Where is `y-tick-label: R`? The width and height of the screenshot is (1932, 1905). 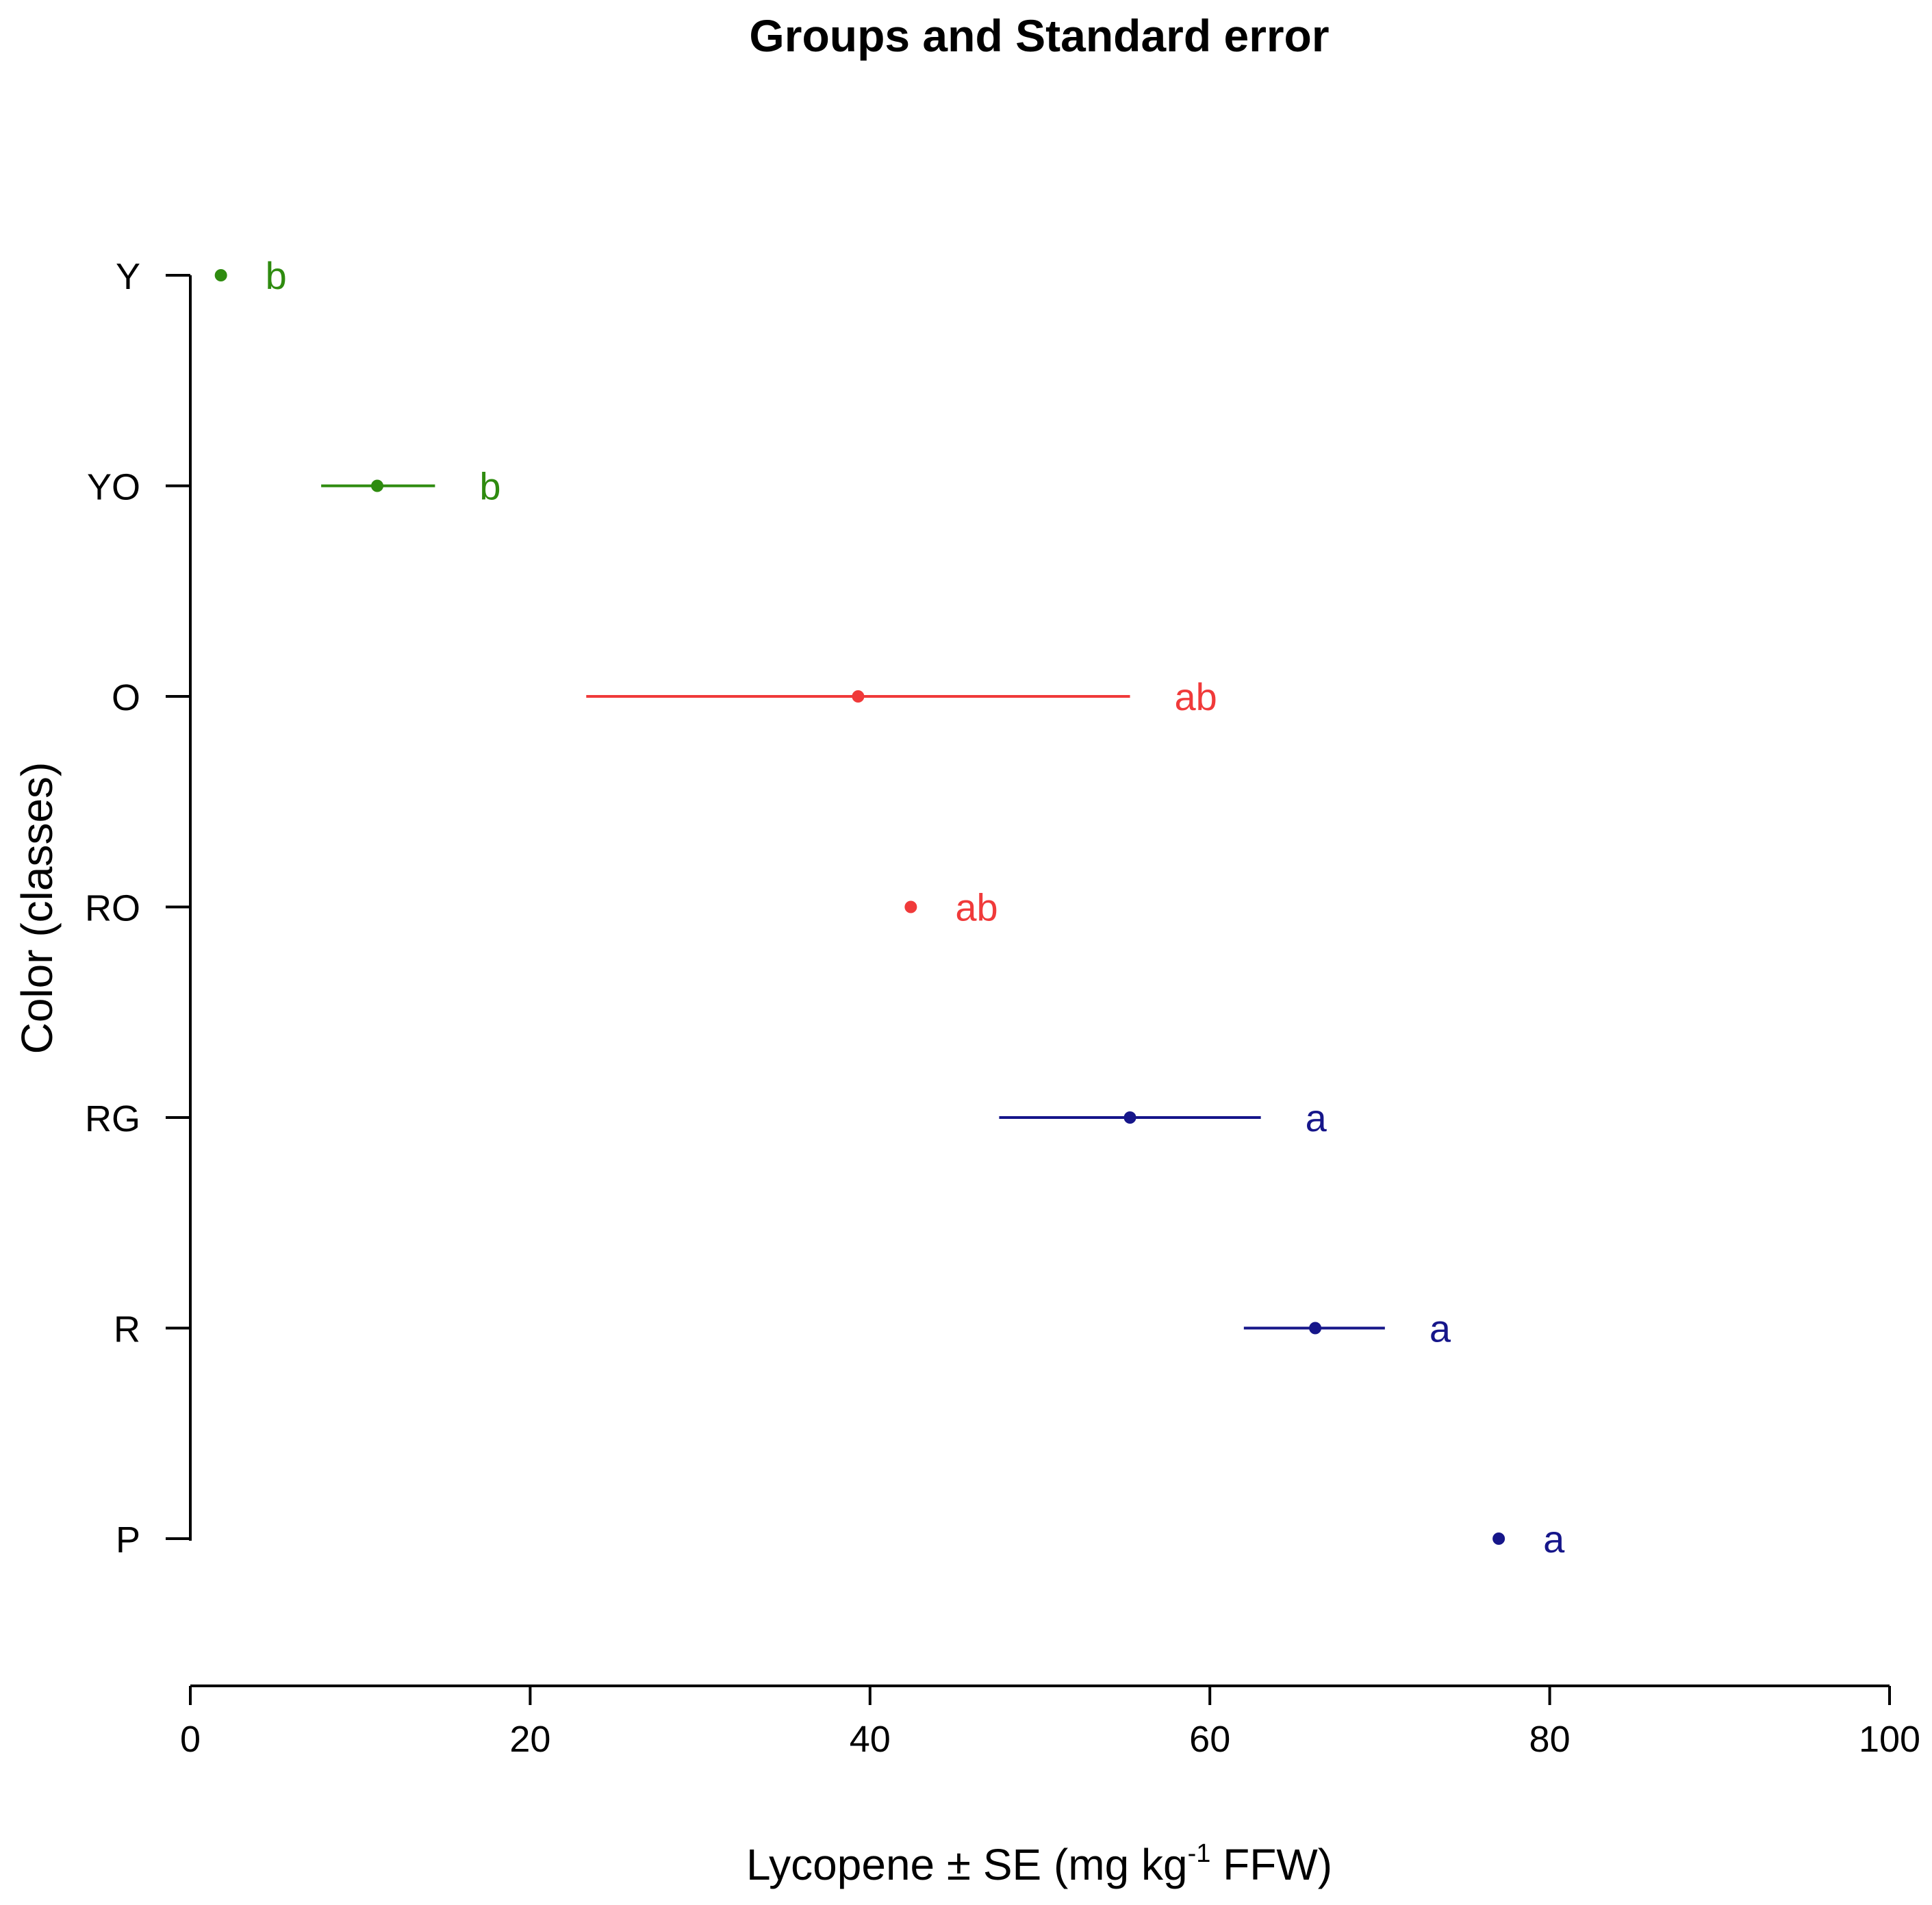 y-tick-label: R is located at coordinates (127, 1329).